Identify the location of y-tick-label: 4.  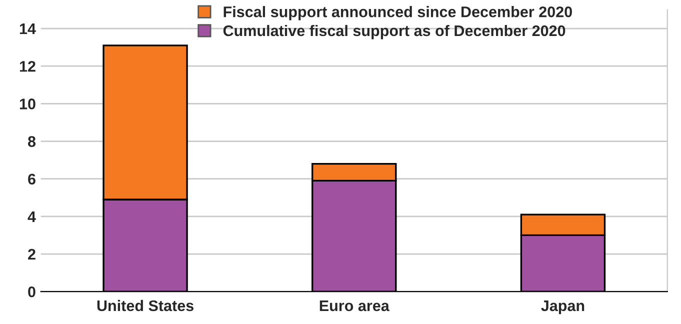
(32, 216).